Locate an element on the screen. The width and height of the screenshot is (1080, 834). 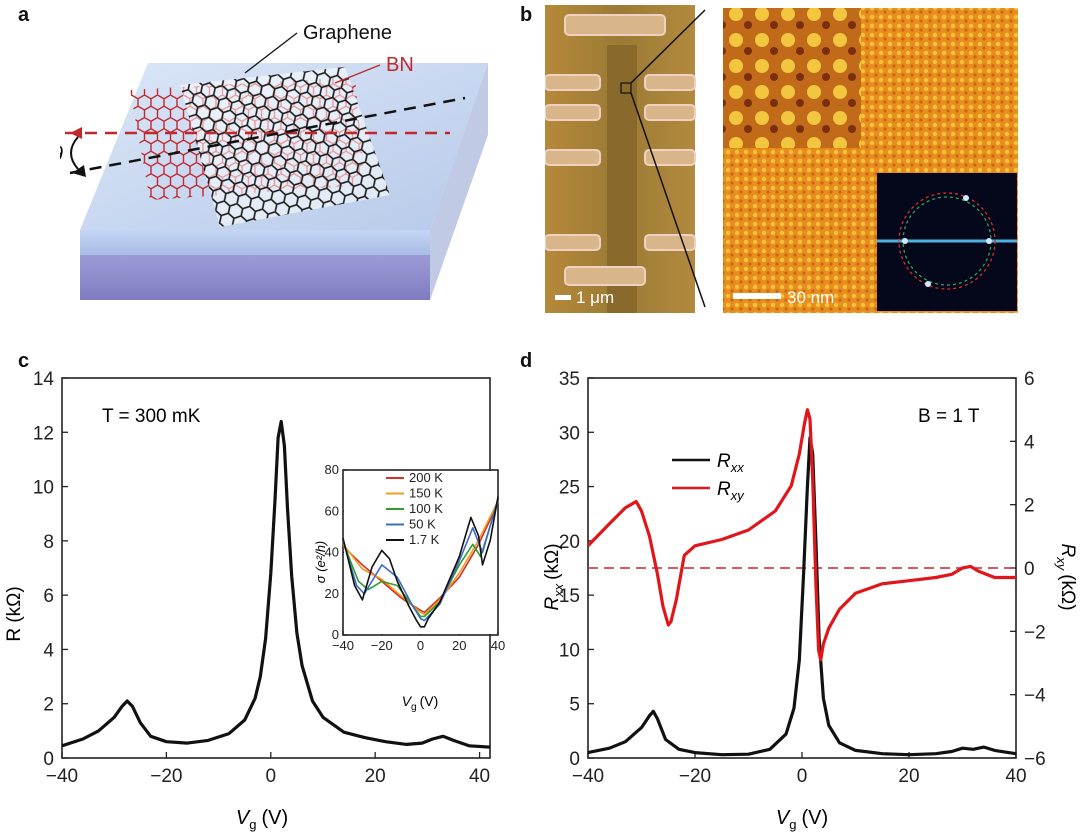
panel-letter-d: d is located at coordinates (526, 361).